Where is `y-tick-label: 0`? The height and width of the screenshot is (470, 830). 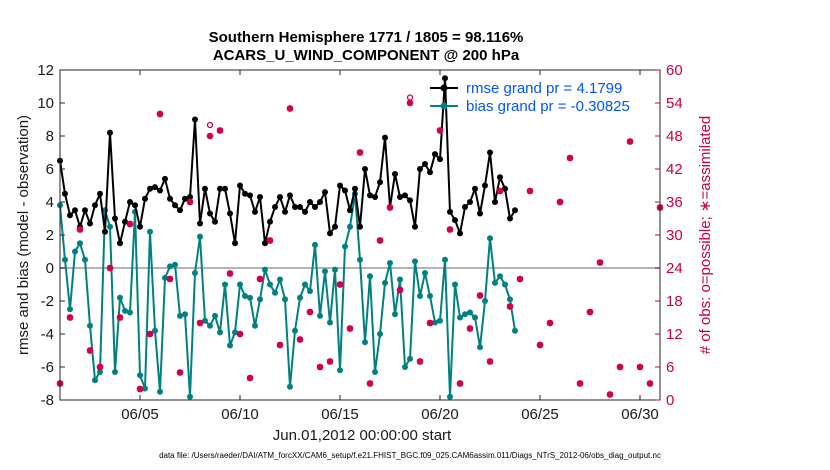 y-tick-label: 0 is located at coordinates (50, 268).